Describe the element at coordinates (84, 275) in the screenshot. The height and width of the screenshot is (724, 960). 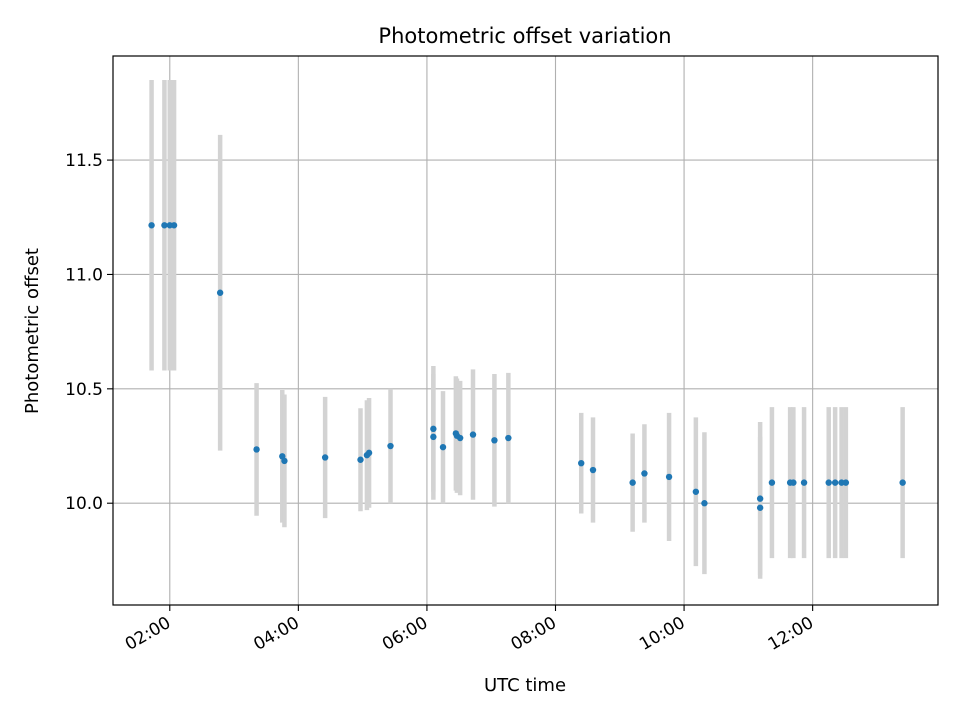
I see `y-tick-label: 11.0` at that location.